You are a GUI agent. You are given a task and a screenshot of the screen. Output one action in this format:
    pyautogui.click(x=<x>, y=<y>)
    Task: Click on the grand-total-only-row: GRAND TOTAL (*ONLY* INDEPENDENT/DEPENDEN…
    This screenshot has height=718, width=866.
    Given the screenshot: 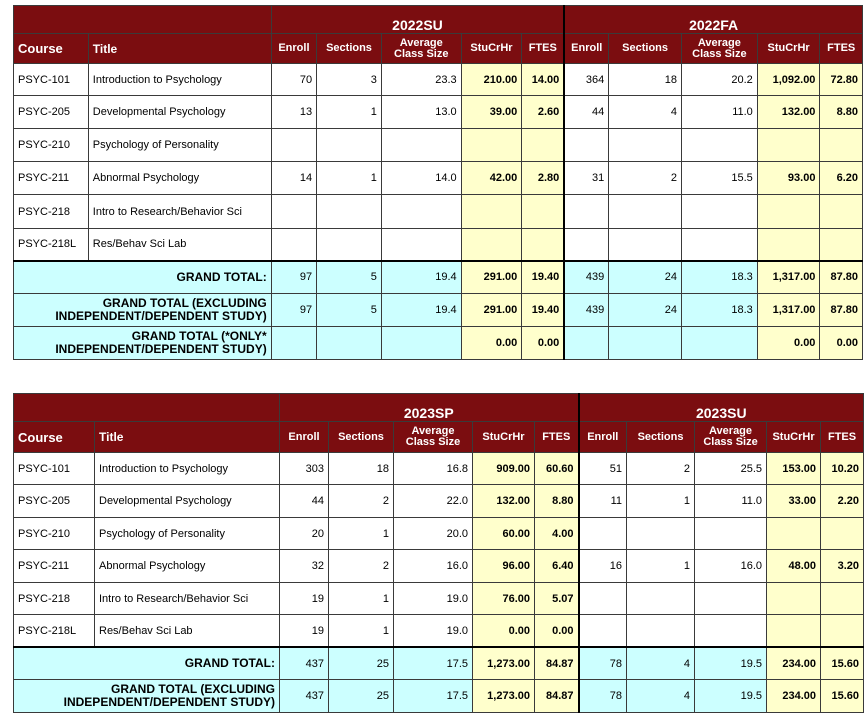 What is the action you would take?
    pyautogui.click(x=438, y=343)
    